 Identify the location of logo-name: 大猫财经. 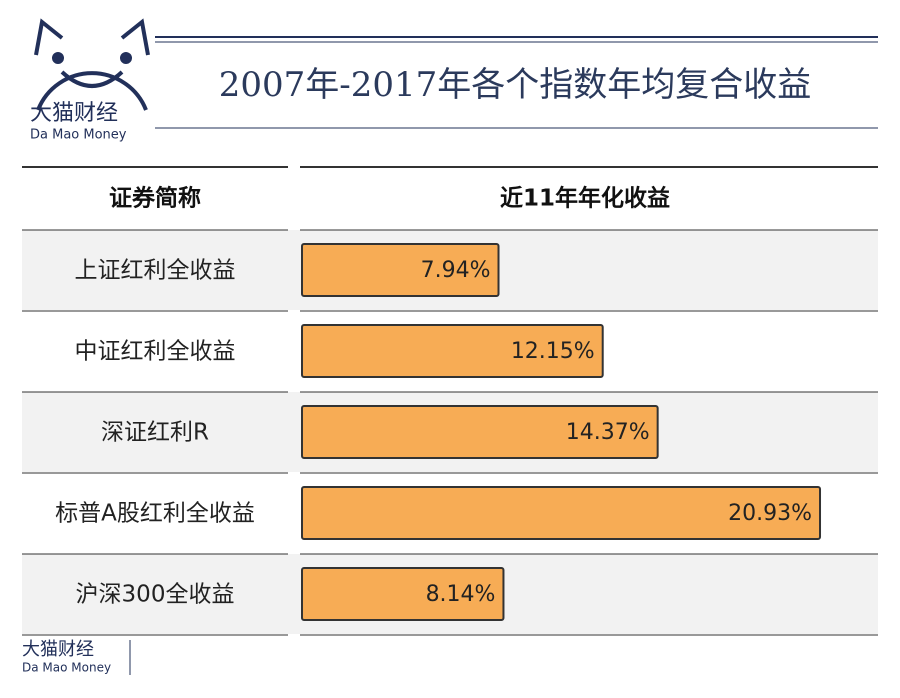
(74, 113).